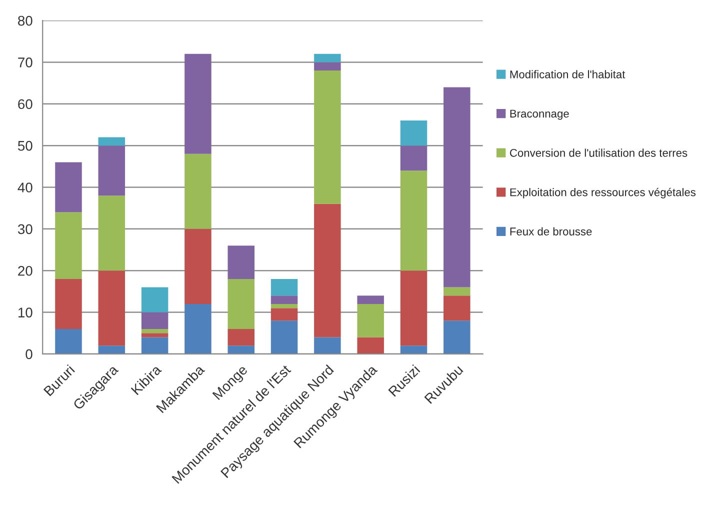 This screenshot has height=513, width=710. What do you see at coordinates (25, 63) in the screenshot?
I see `y-tick-label: 70` at bounding box center [25, 63].